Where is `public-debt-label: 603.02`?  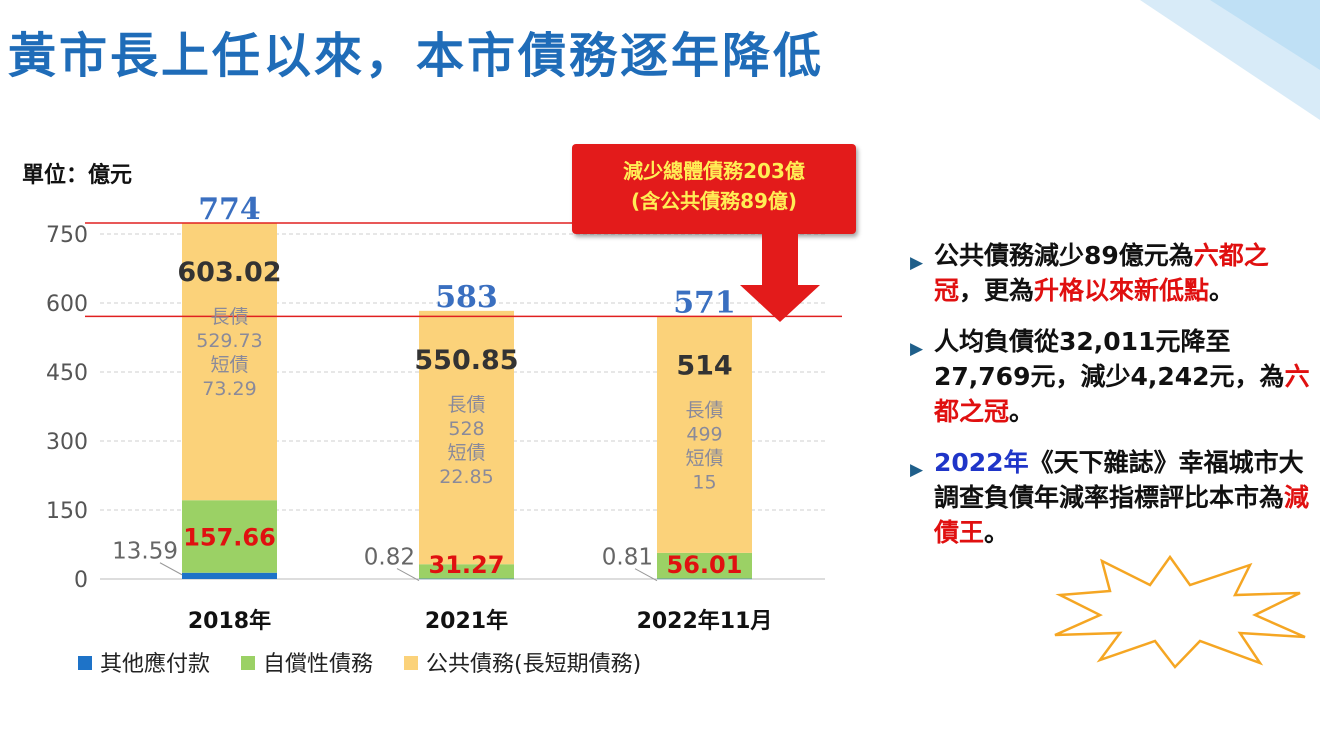
public-debt-label: 603.02 is located at coordinates (229, 272).